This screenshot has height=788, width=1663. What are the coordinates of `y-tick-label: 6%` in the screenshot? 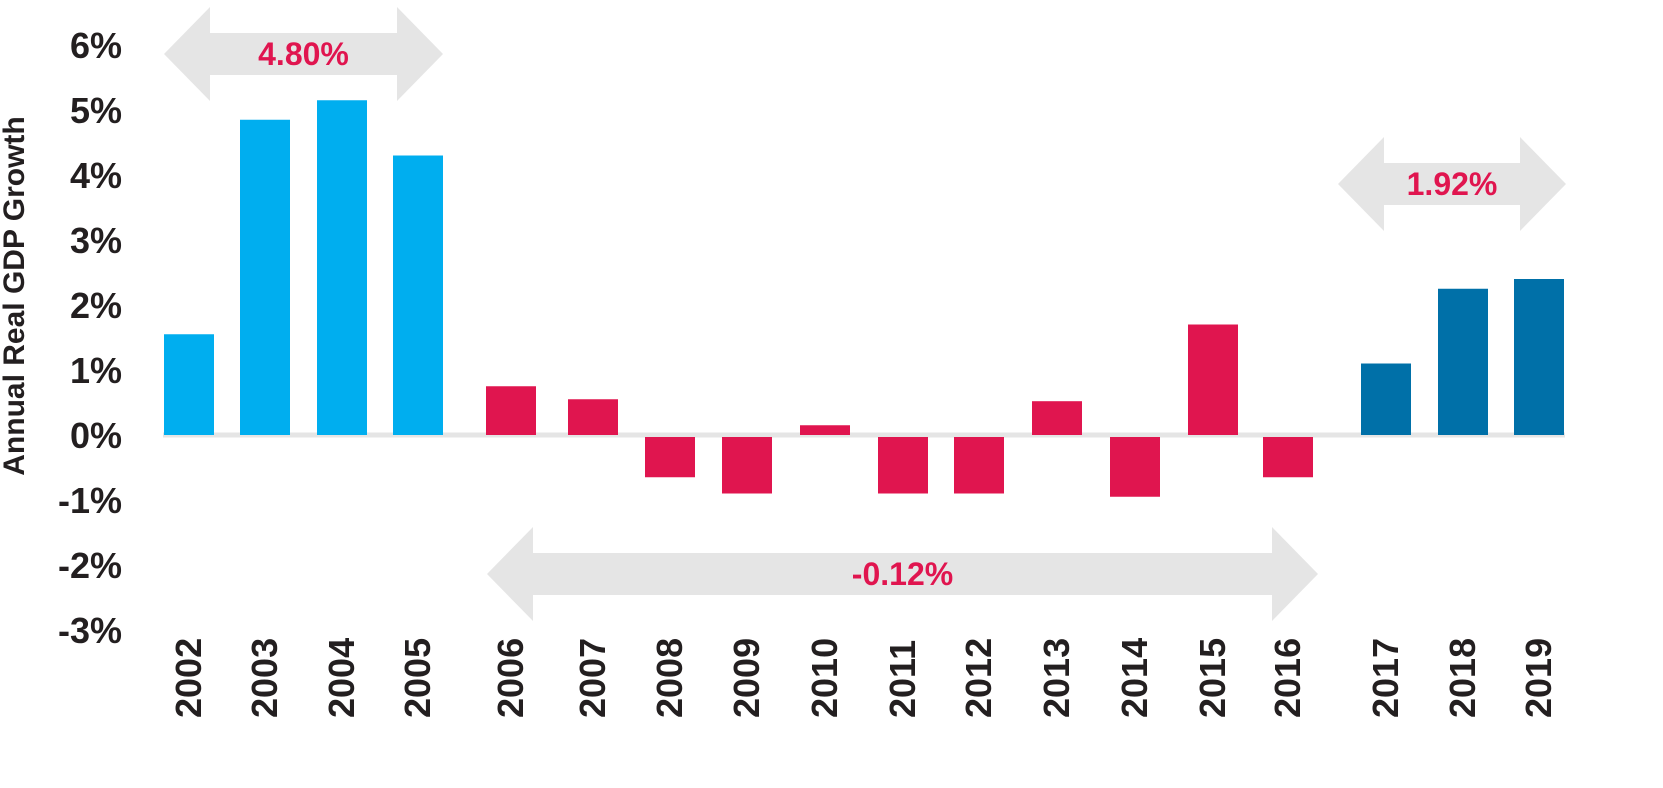 It's located at (96, 45).